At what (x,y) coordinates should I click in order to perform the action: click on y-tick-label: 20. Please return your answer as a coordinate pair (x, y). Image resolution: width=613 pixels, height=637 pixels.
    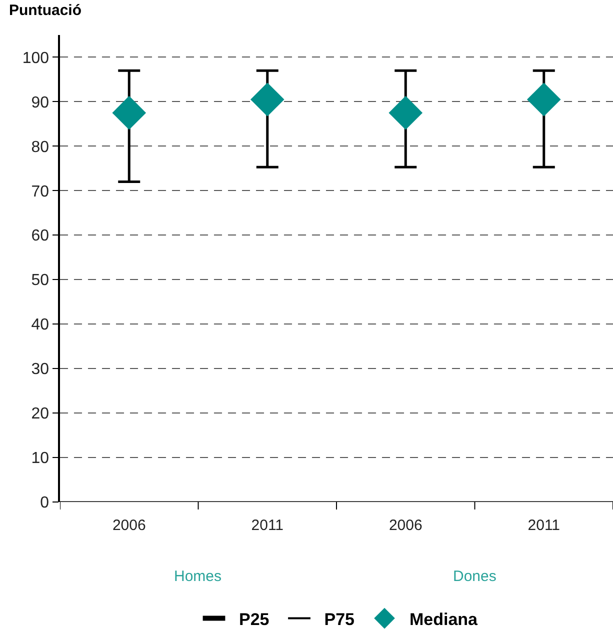
    Looking at the image, I should click on (40, 414).